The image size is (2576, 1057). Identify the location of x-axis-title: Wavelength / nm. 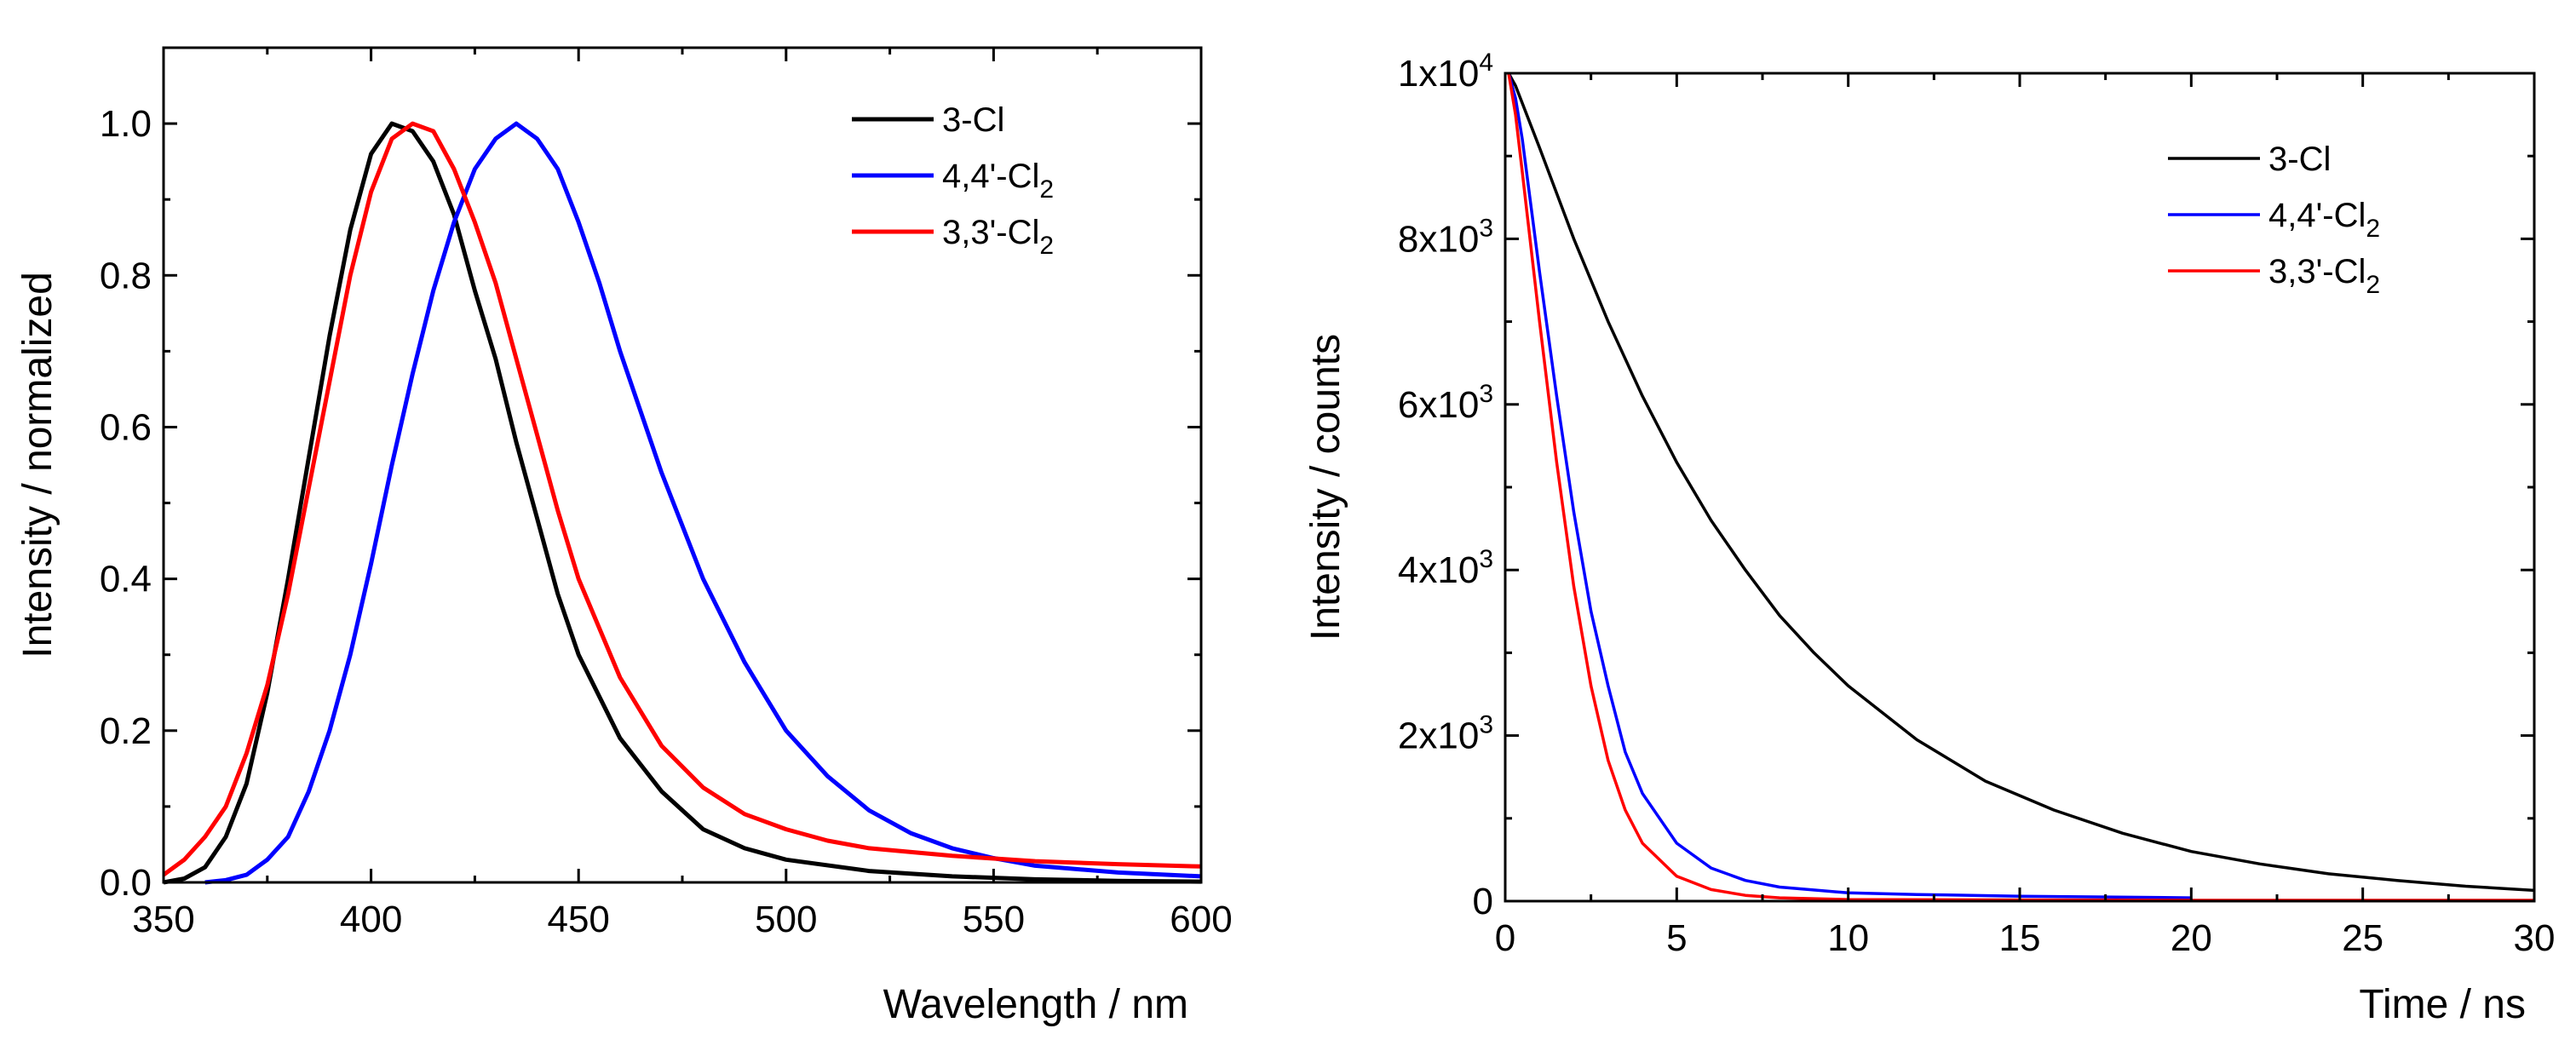
(1035, 1004).